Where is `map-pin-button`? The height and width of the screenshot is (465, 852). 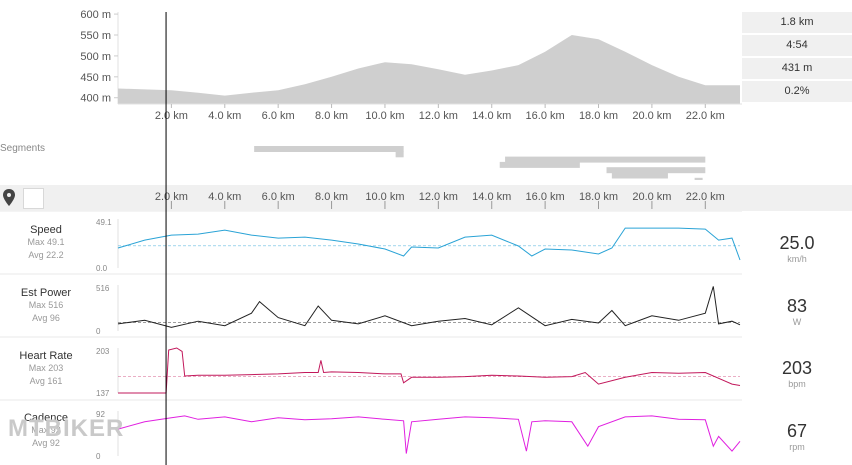 map-pin-button is located at coordinates (10, 198).